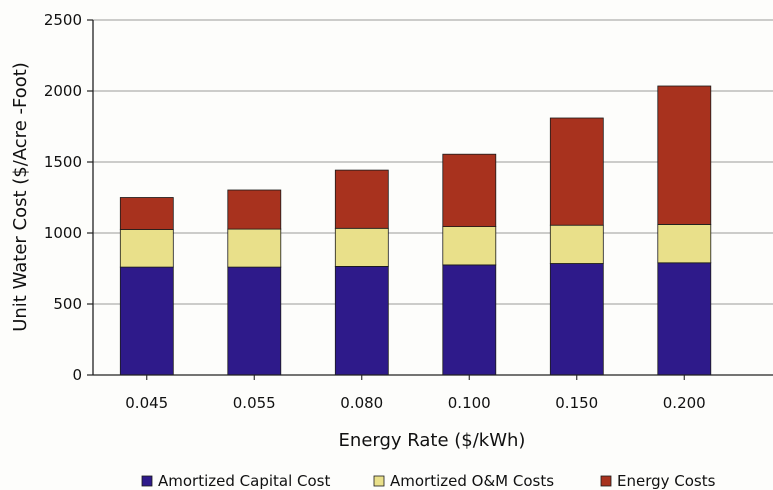  I want to click on x-tick-label: 0.150, so click(576, 403).